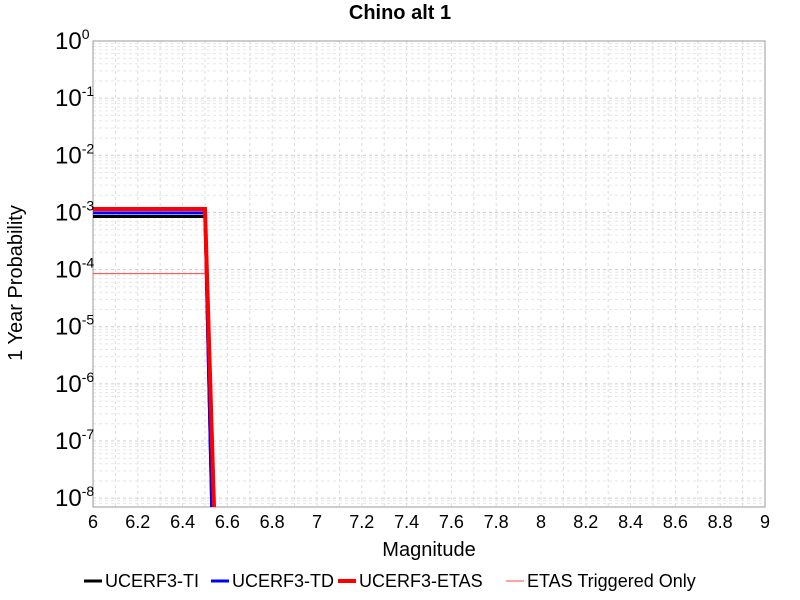 The height and width of the screenshot is (600, 800). I want to click on y-axis-label: 1 Year Probability, so click(16, 283).